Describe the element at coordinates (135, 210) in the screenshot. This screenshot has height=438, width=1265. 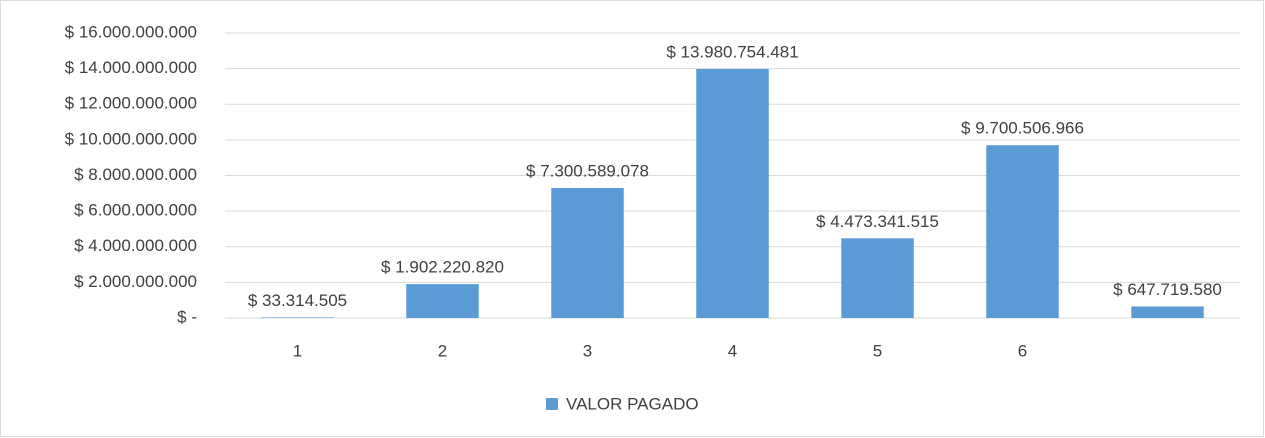
I see `y-tick-label: $ 6.000.000.000` at that location.